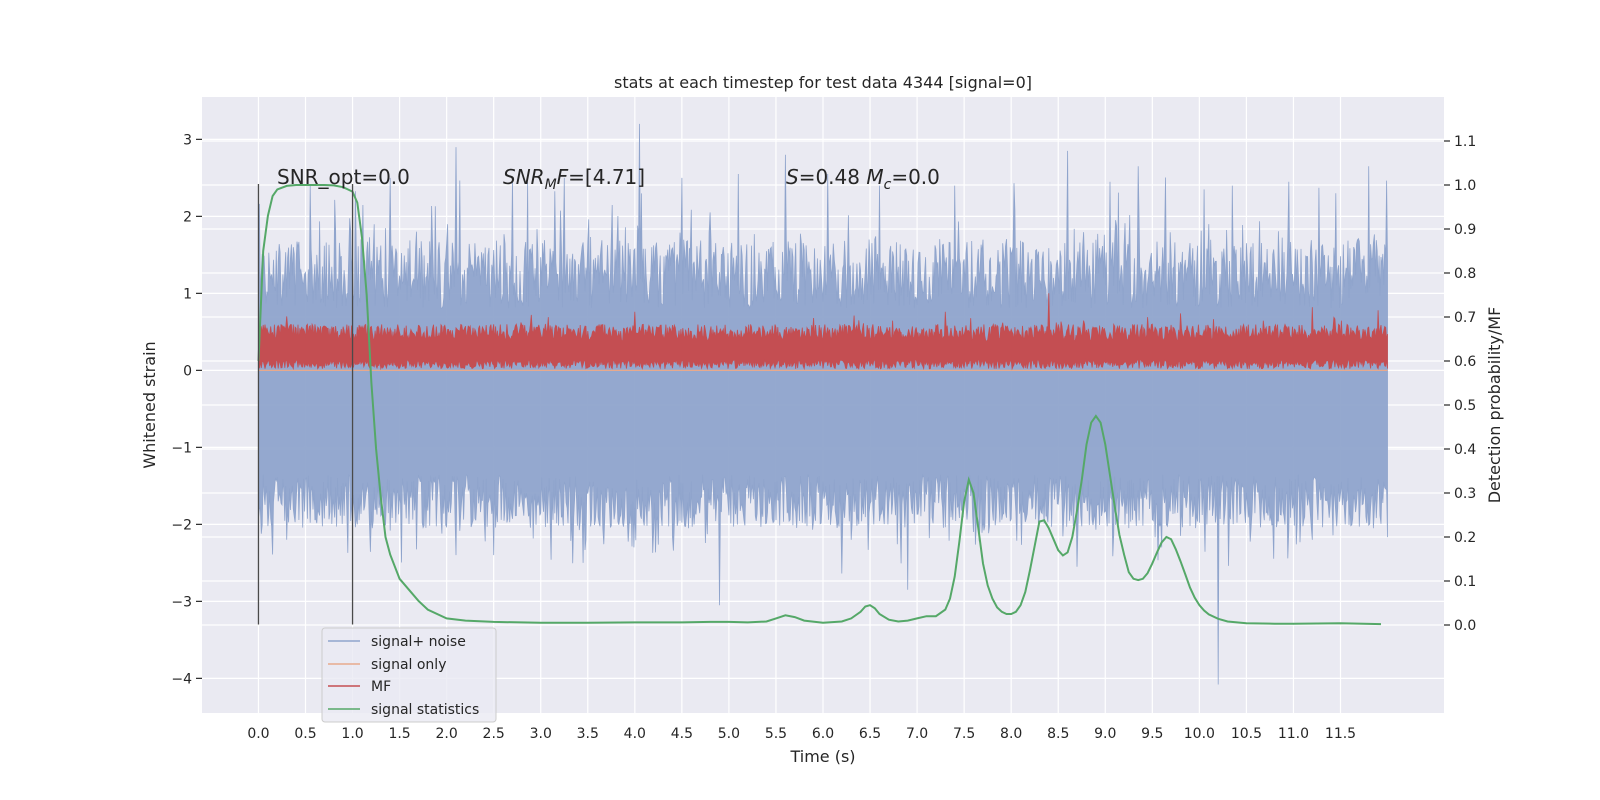  Describe the element at coordinates (1152, 734) in the screenshot. I see `x-tick-label: 9.5` at that location.